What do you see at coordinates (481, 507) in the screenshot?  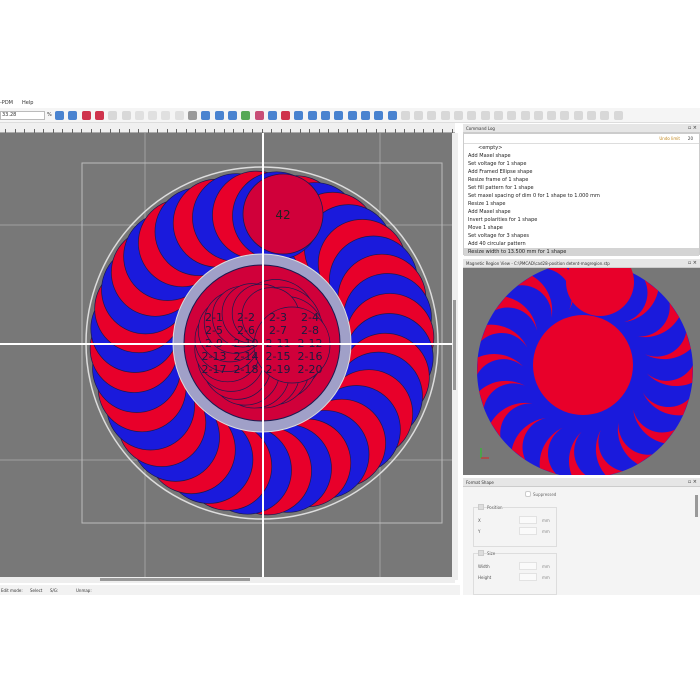 I see `position-checkbox` at bounding box center [481, 507].